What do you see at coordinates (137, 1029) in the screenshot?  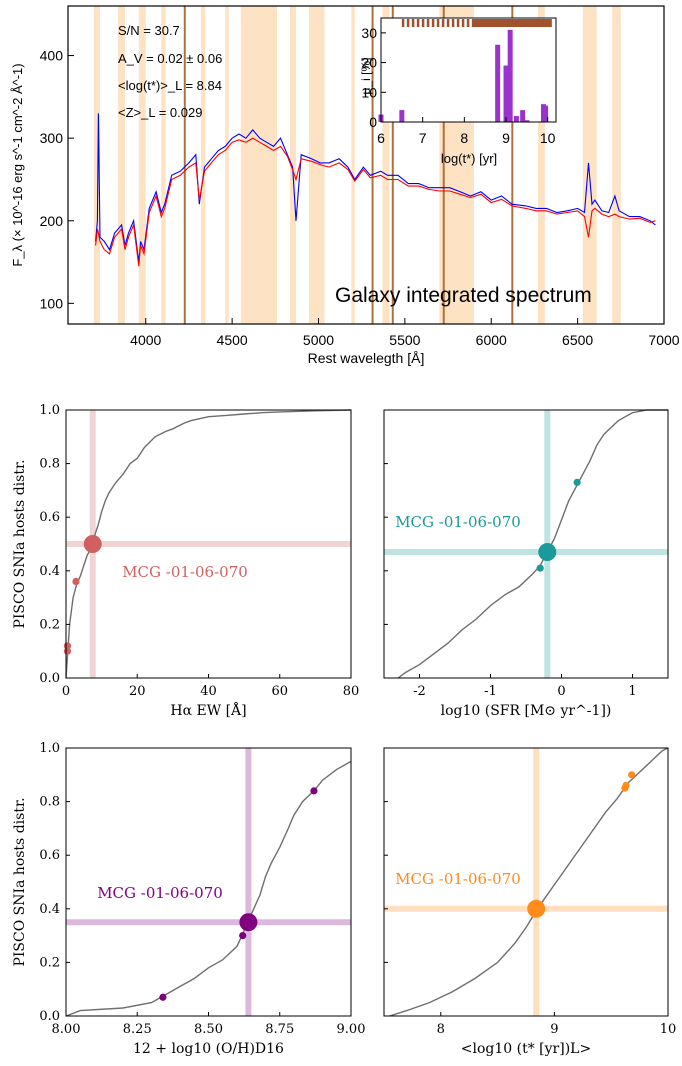 I see `x-tick-label: 8.25` at bounding box center [137, 1029].